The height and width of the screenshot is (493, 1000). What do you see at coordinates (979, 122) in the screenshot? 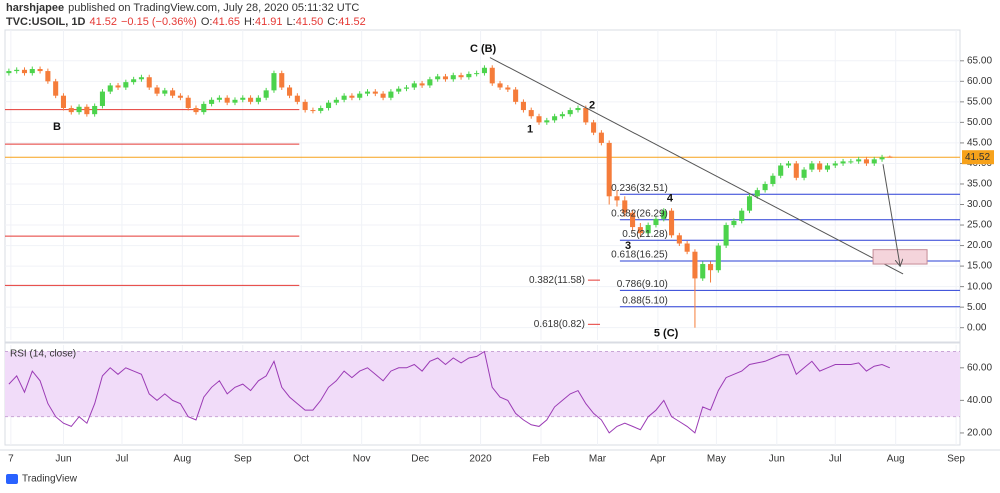
I see `y-tick-label: 50.00` at bounding box center [979, 122].